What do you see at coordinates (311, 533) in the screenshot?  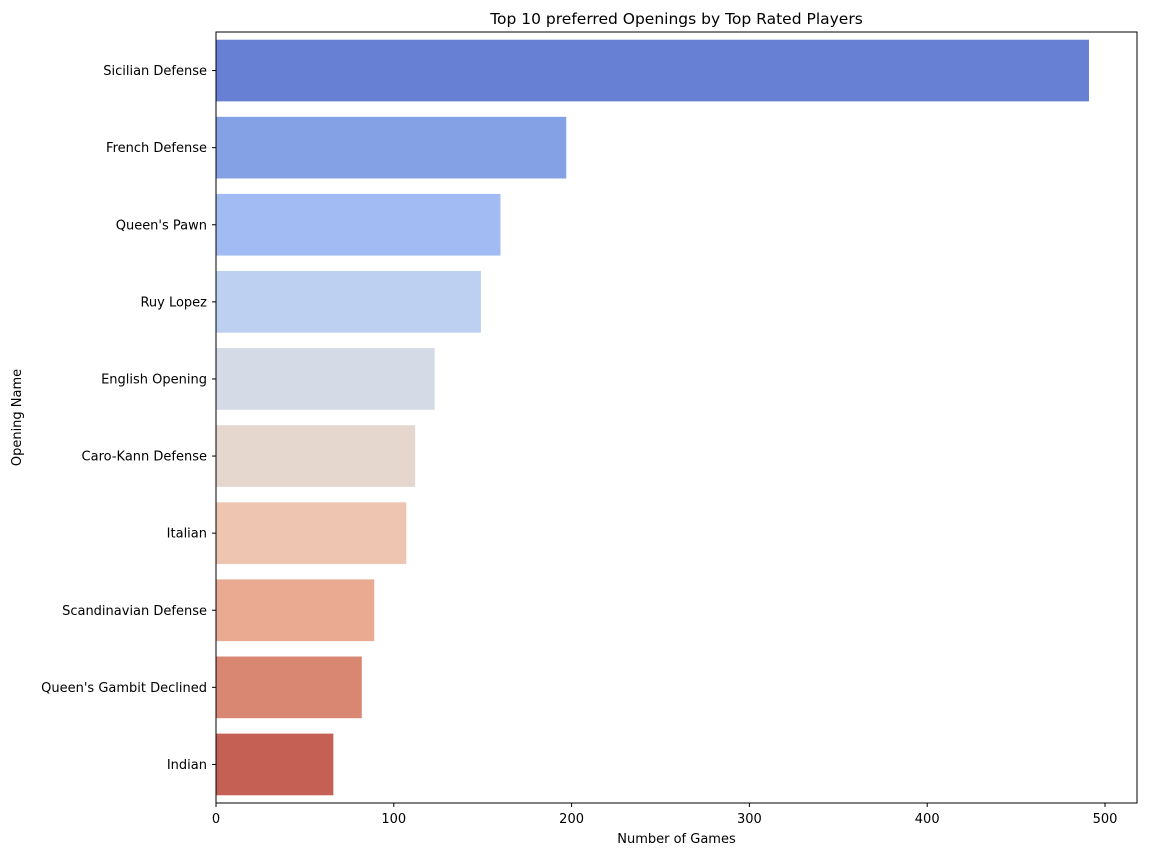 I see `bar-italian` at bounding box center [311, 533].